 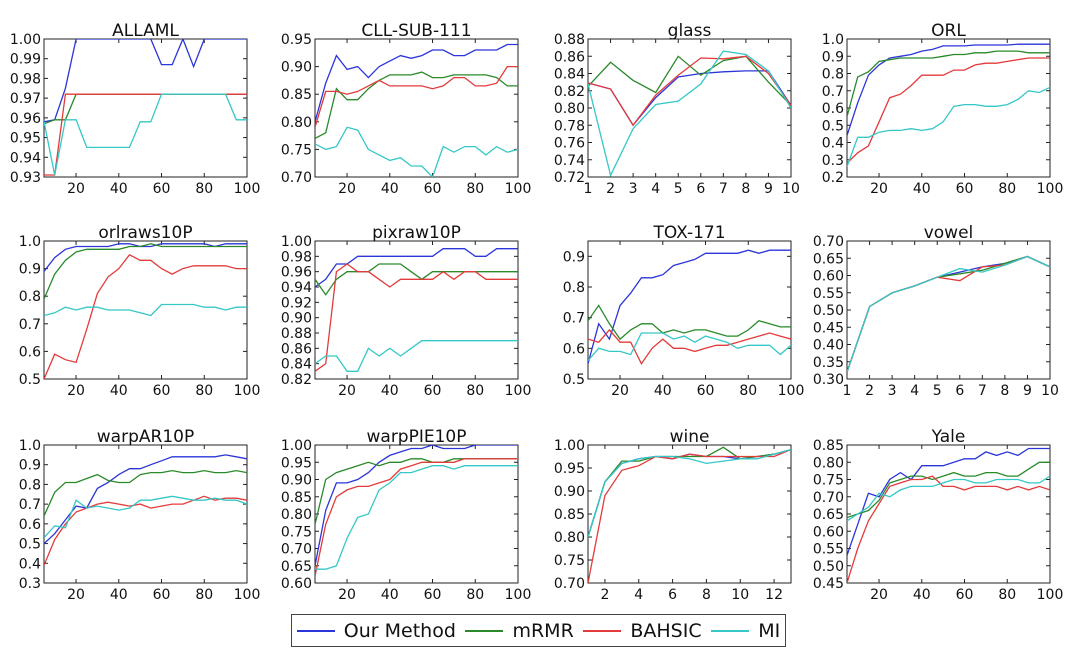 What do you see at coordinates (145, 31) in the screenshot?
I see `chart-title: ALLAML` at bounding box center [145, 31].